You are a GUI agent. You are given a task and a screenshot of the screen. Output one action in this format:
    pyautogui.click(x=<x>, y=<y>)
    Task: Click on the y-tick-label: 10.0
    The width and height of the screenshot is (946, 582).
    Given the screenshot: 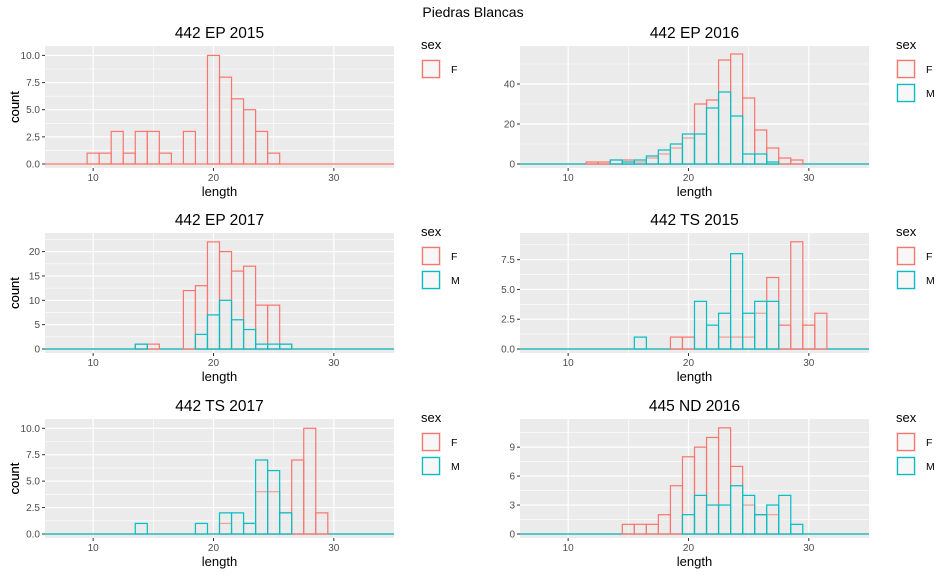 What is the action you would take?
    pyautogui.click(x=31, y=56)
    